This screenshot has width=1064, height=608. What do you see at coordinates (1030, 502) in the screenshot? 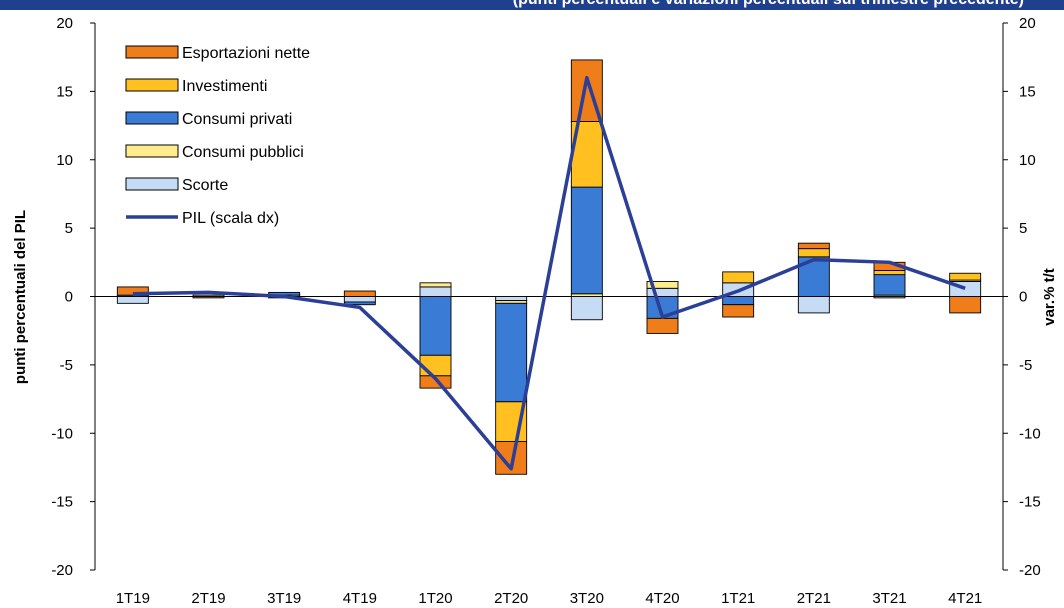
I see `y2-tick-label: -15` at bounding box center [1030, 502].